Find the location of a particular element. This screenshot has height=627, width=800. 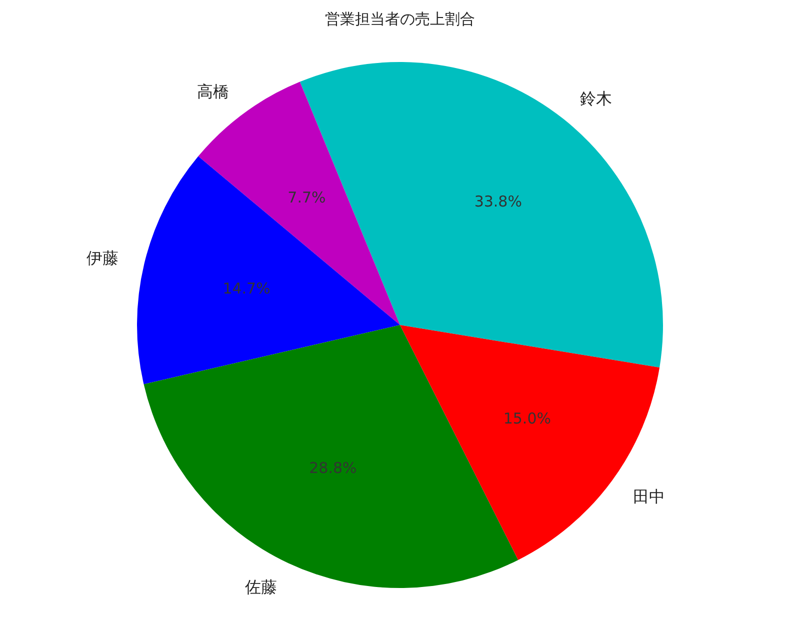

slice-label: 高橋 is located at coordinates (212, 92).